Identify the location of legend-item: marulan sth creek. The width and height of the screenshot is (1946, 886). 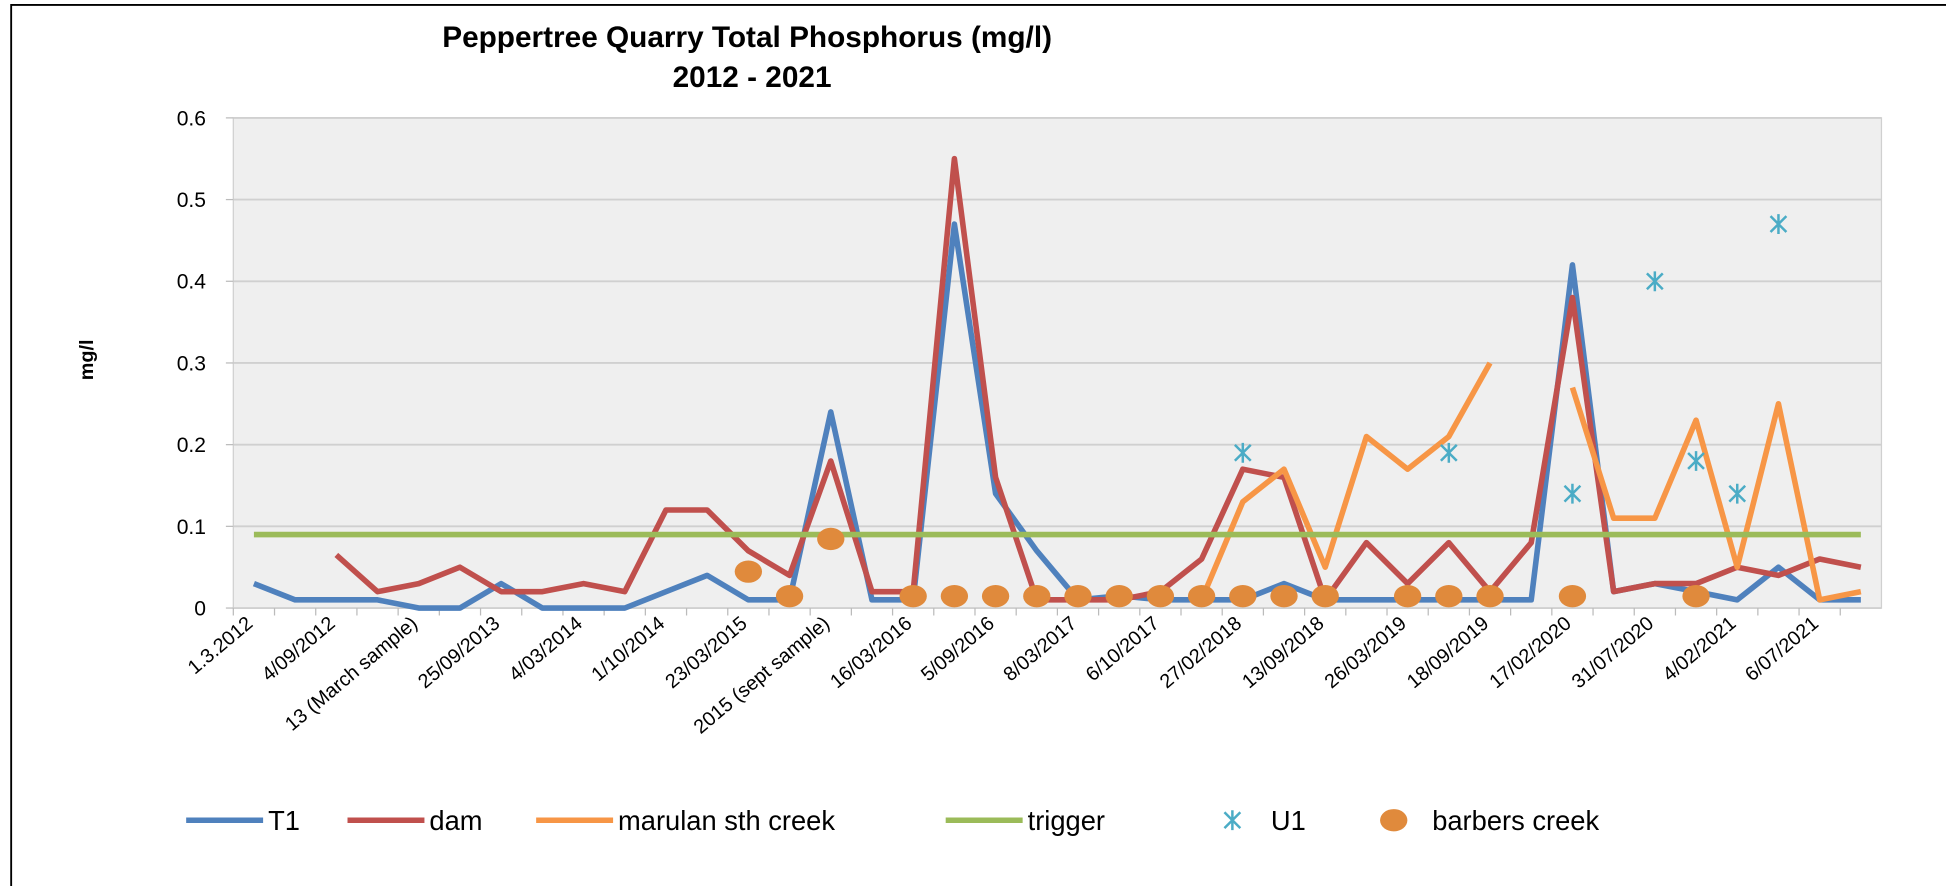
(685, 820).